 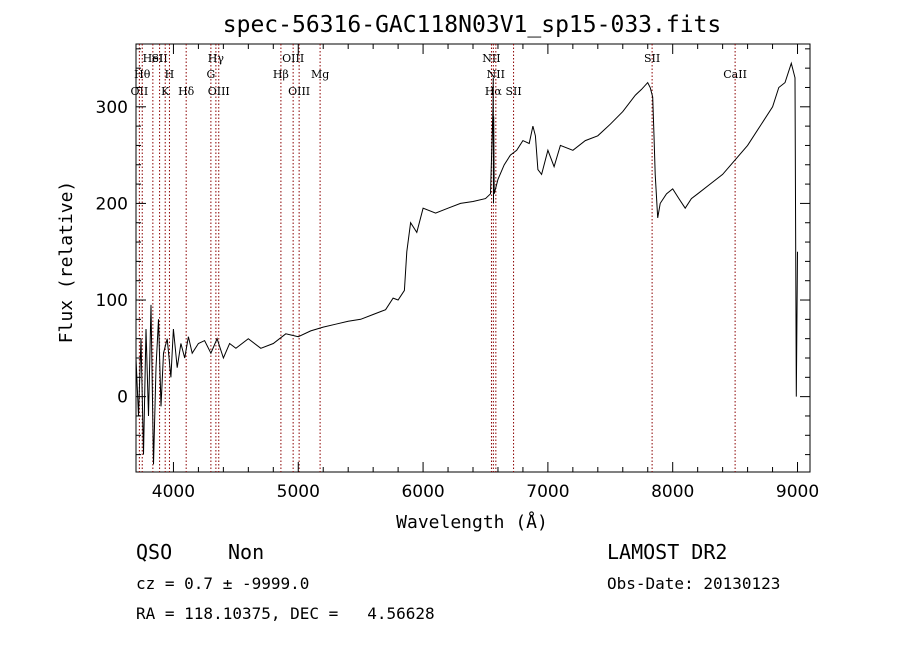 I want to click on line-marker-label: Hδ, so click(x=186, y=91).